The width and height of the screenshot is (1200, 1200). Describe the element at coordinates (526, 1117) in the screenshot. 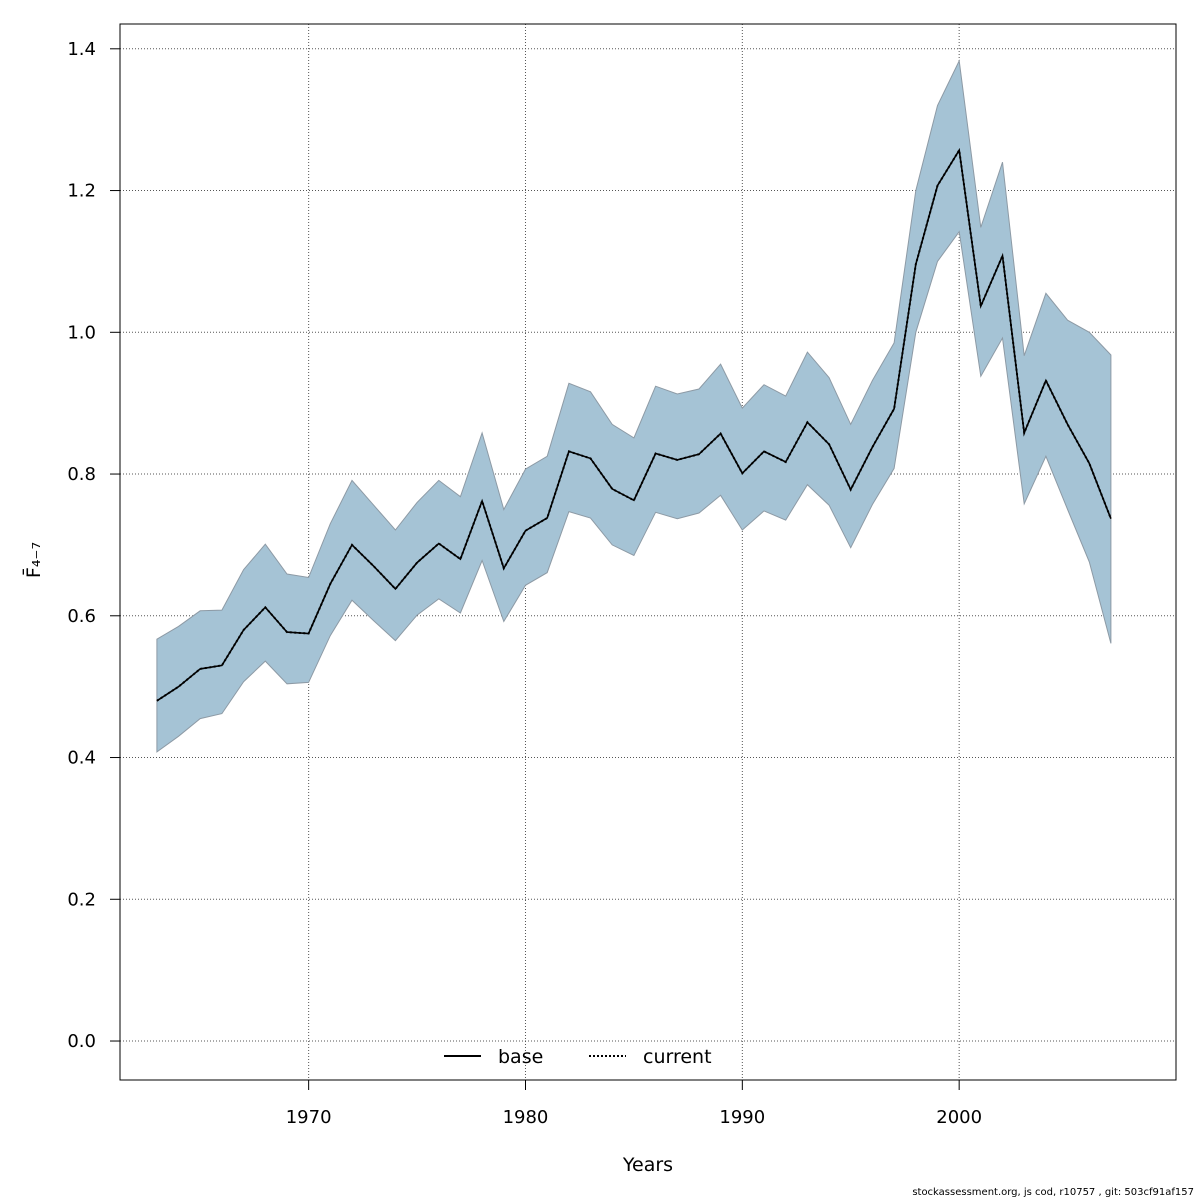

I see `x-tick-label: 1980` at that location.